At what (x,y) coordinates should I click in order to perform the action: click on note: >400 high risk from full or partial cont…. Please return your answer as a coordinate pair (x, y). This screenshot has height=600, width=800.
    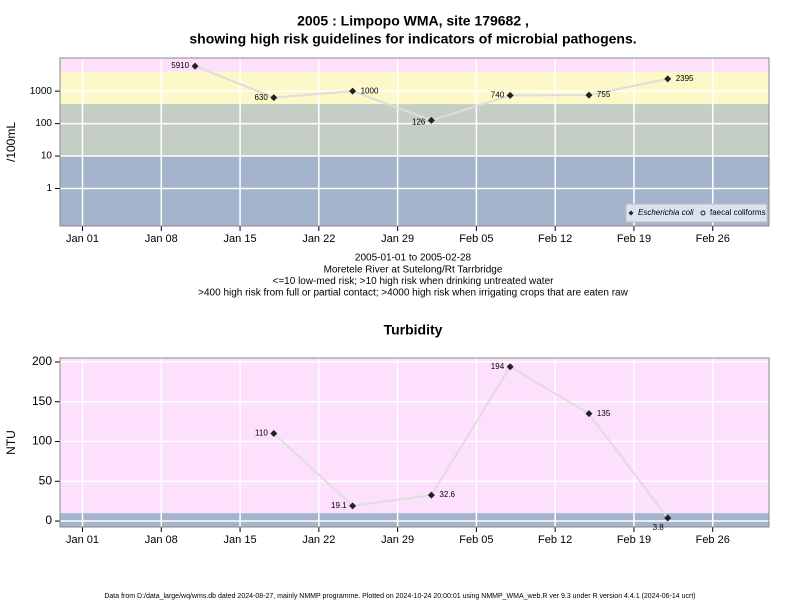
    Looking at the image, I should click on (413, 293).